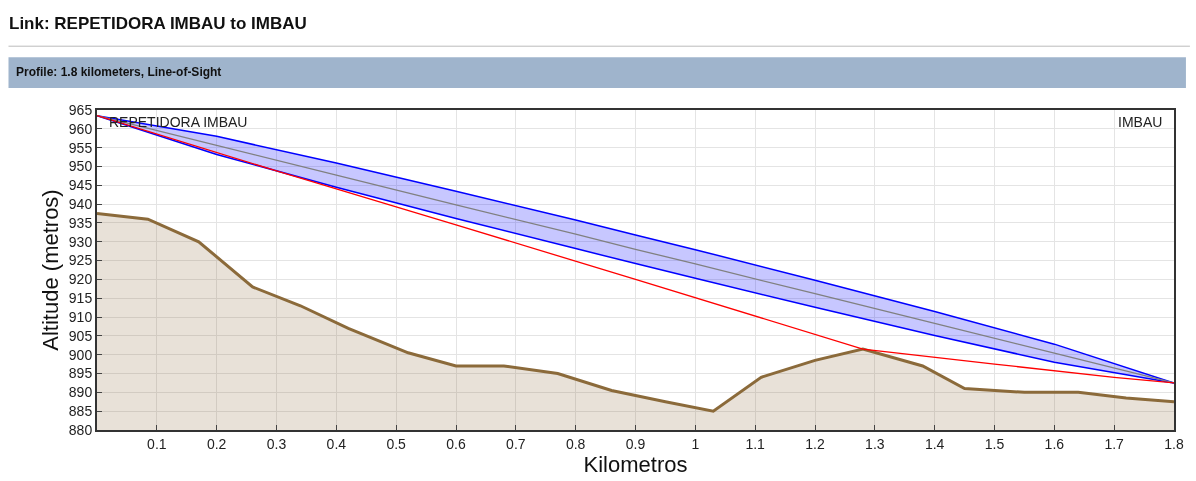 The width and height of the screenshot is (1196, 481). What do you see at coordinates (80, 166) in the screenshot?
I see `y-tick-label: 950` at bounding box center [80, 166].